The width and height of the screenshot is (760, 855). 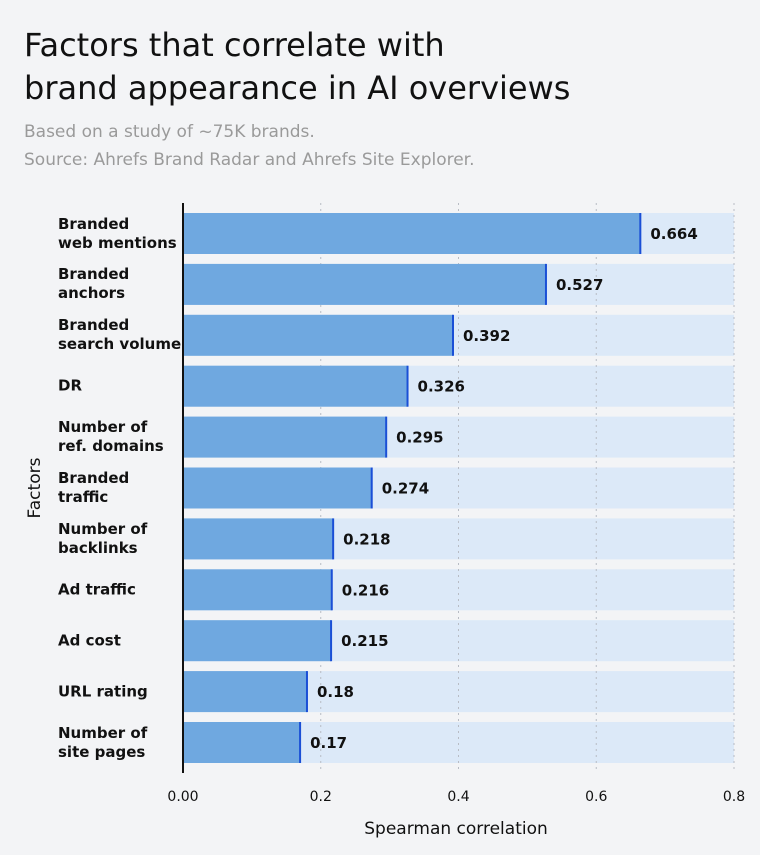 What do you see at coordinates (120, 335) in the screenshot?
I see `y-tick-label: Branded search volume` at bounding box center [120, 335].